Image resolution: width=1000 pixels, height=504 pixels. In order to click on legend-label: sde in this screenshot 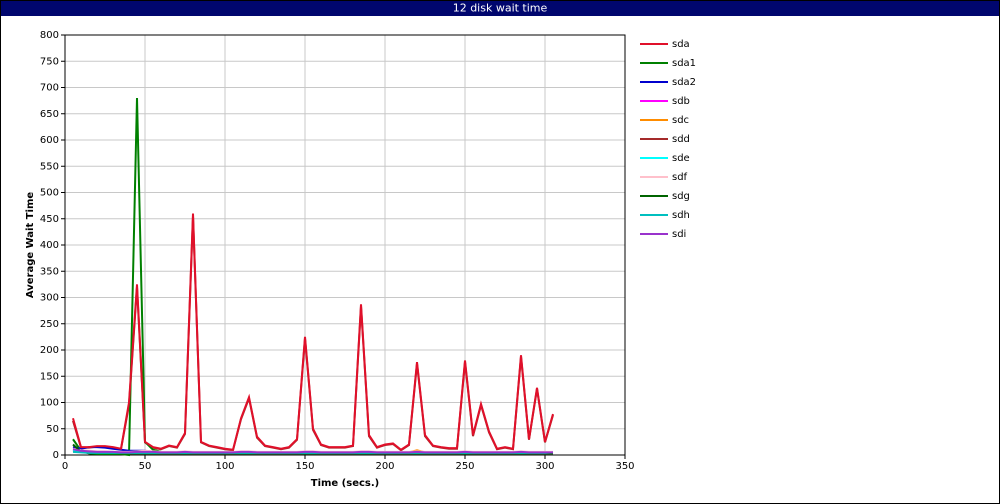, I will do `click(681, 158)`.